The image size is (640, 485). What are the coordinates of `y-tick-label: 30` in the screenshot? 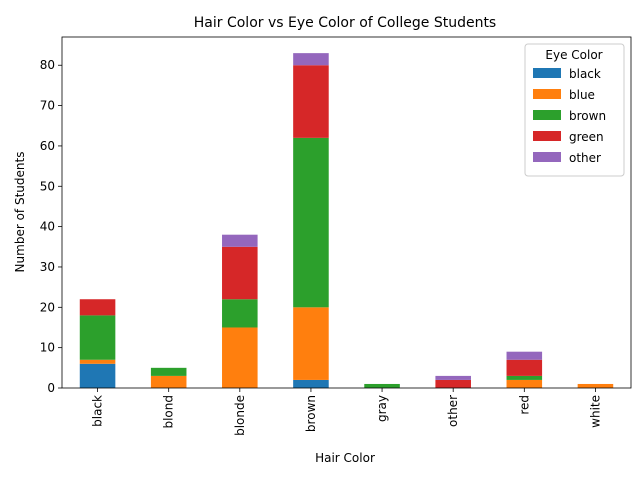 It's located at (47, 267).